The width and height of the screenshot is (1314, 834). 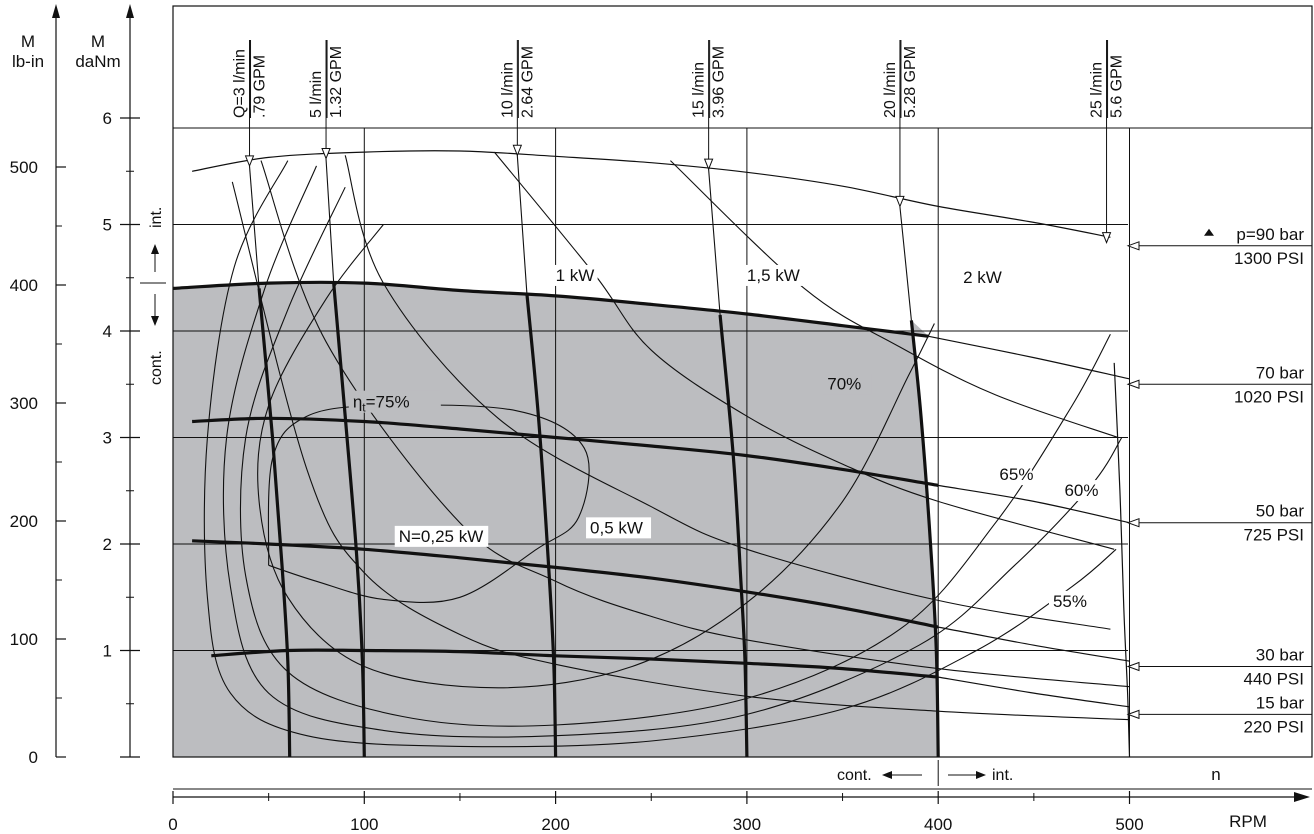 What do you see at coordinates (97, 61) in the screenshot?
I see `danm-axis-unit: daNm` at bounding box center [97, 61].